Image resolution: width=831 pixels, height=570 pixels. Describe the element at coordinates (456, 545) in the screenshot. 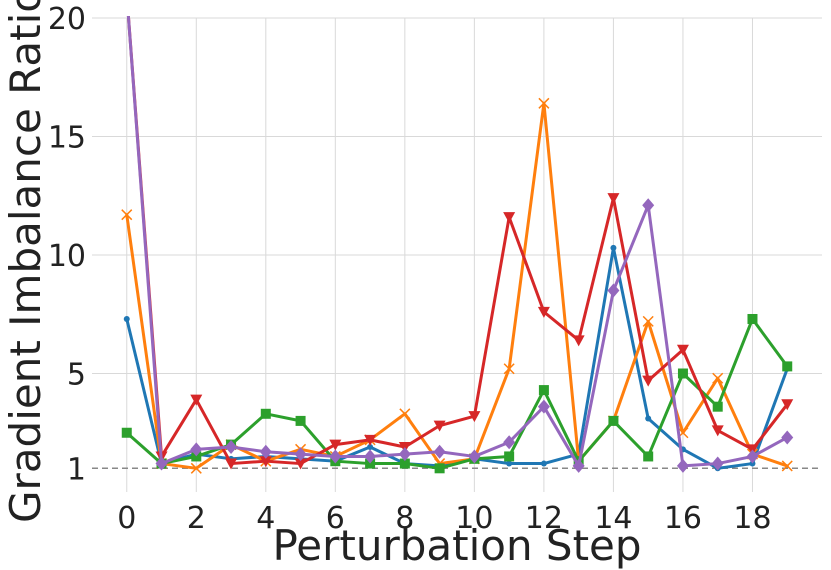

I see `x-axis-label: Perturbation Step` at that location.